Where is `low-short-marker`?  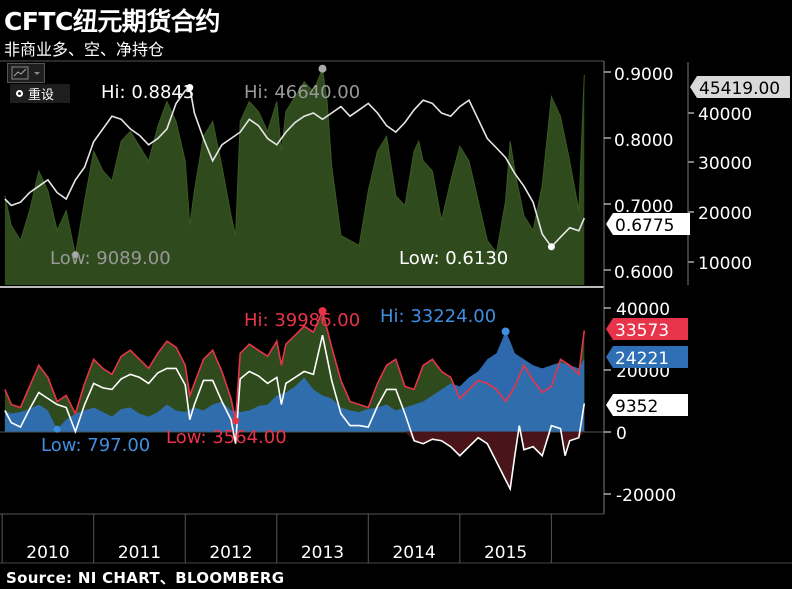 low-short-marker is located at coordinates (57, 429).